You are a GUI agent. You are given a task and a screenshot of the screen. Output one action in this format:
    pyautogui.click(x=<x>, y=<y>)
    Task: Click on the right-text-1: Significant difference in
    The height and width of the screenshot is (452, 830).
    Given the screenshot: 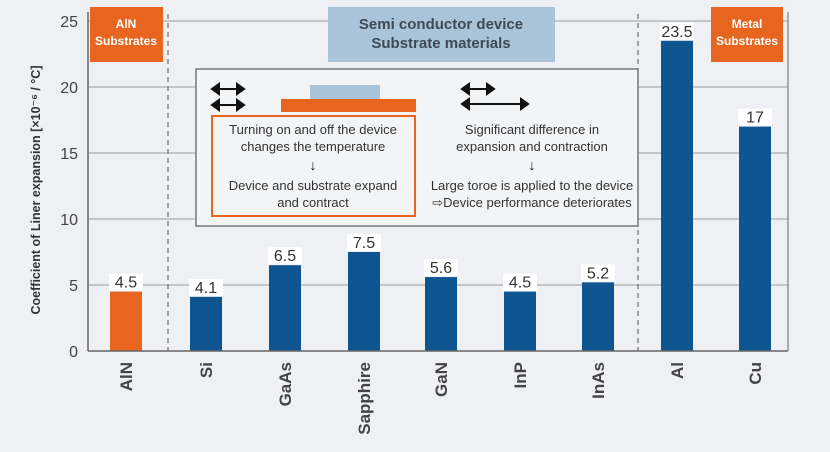 What is the action you would take?
    pyautogui.click(x=532, y=129)
    